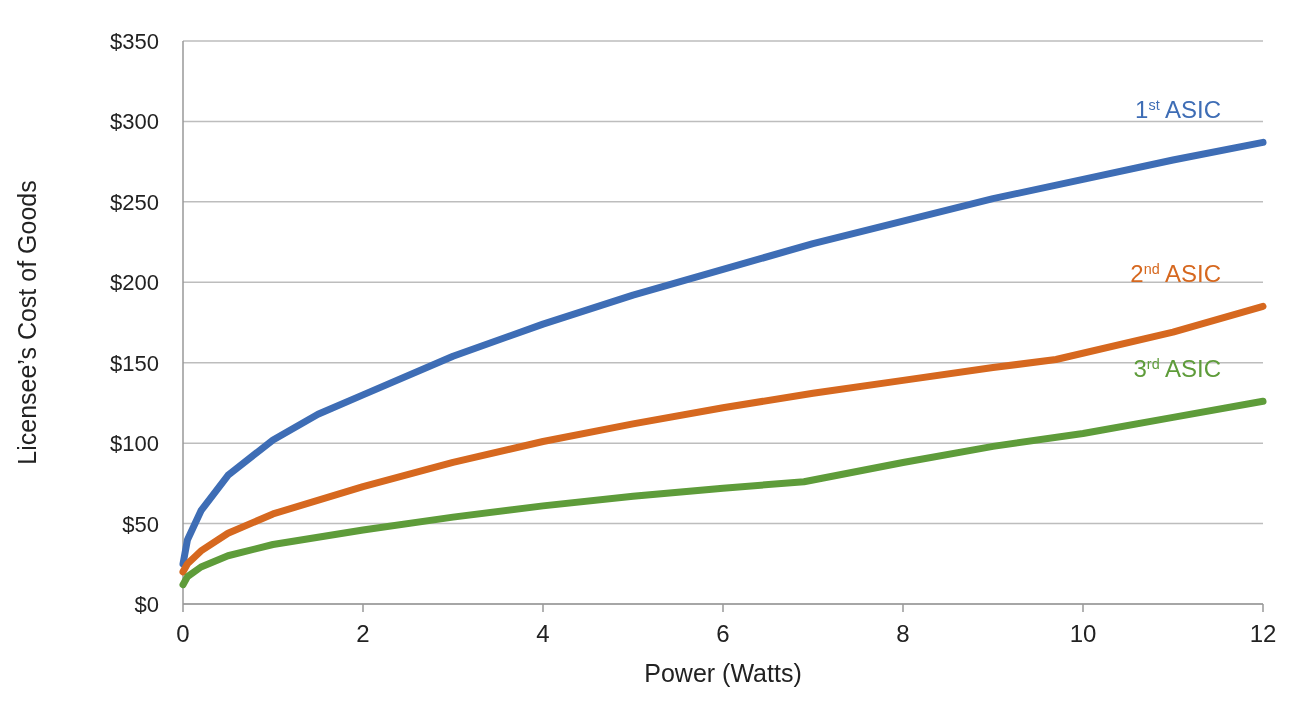 This screenshot has width=1290, height=725. Describe the element at coordinates (146, 604) in the screenshot. I see `y-tick-label: $0` at that location.